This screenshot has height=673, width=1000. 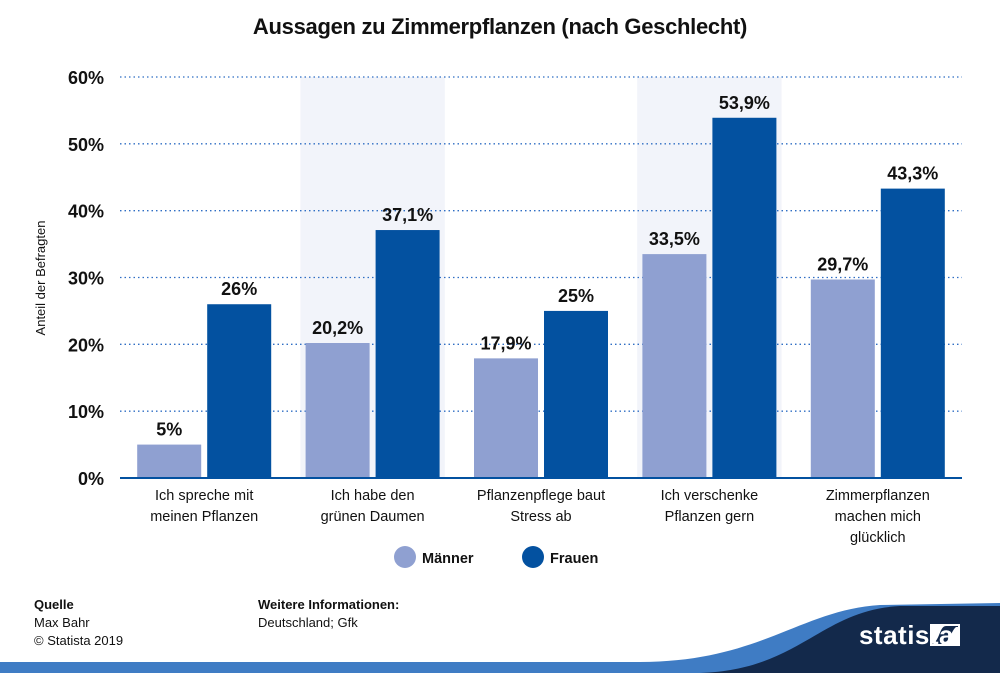 What do you see at coordinates (850, 639) in the screenshot?
I see `footer-dark-panel` at bounding box center [850, 639].